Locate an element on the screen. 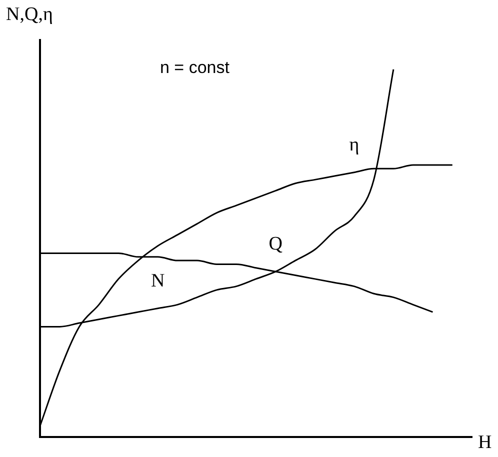 The image size is (498, 457). series-label: Q is located at coordinates (275, 244).